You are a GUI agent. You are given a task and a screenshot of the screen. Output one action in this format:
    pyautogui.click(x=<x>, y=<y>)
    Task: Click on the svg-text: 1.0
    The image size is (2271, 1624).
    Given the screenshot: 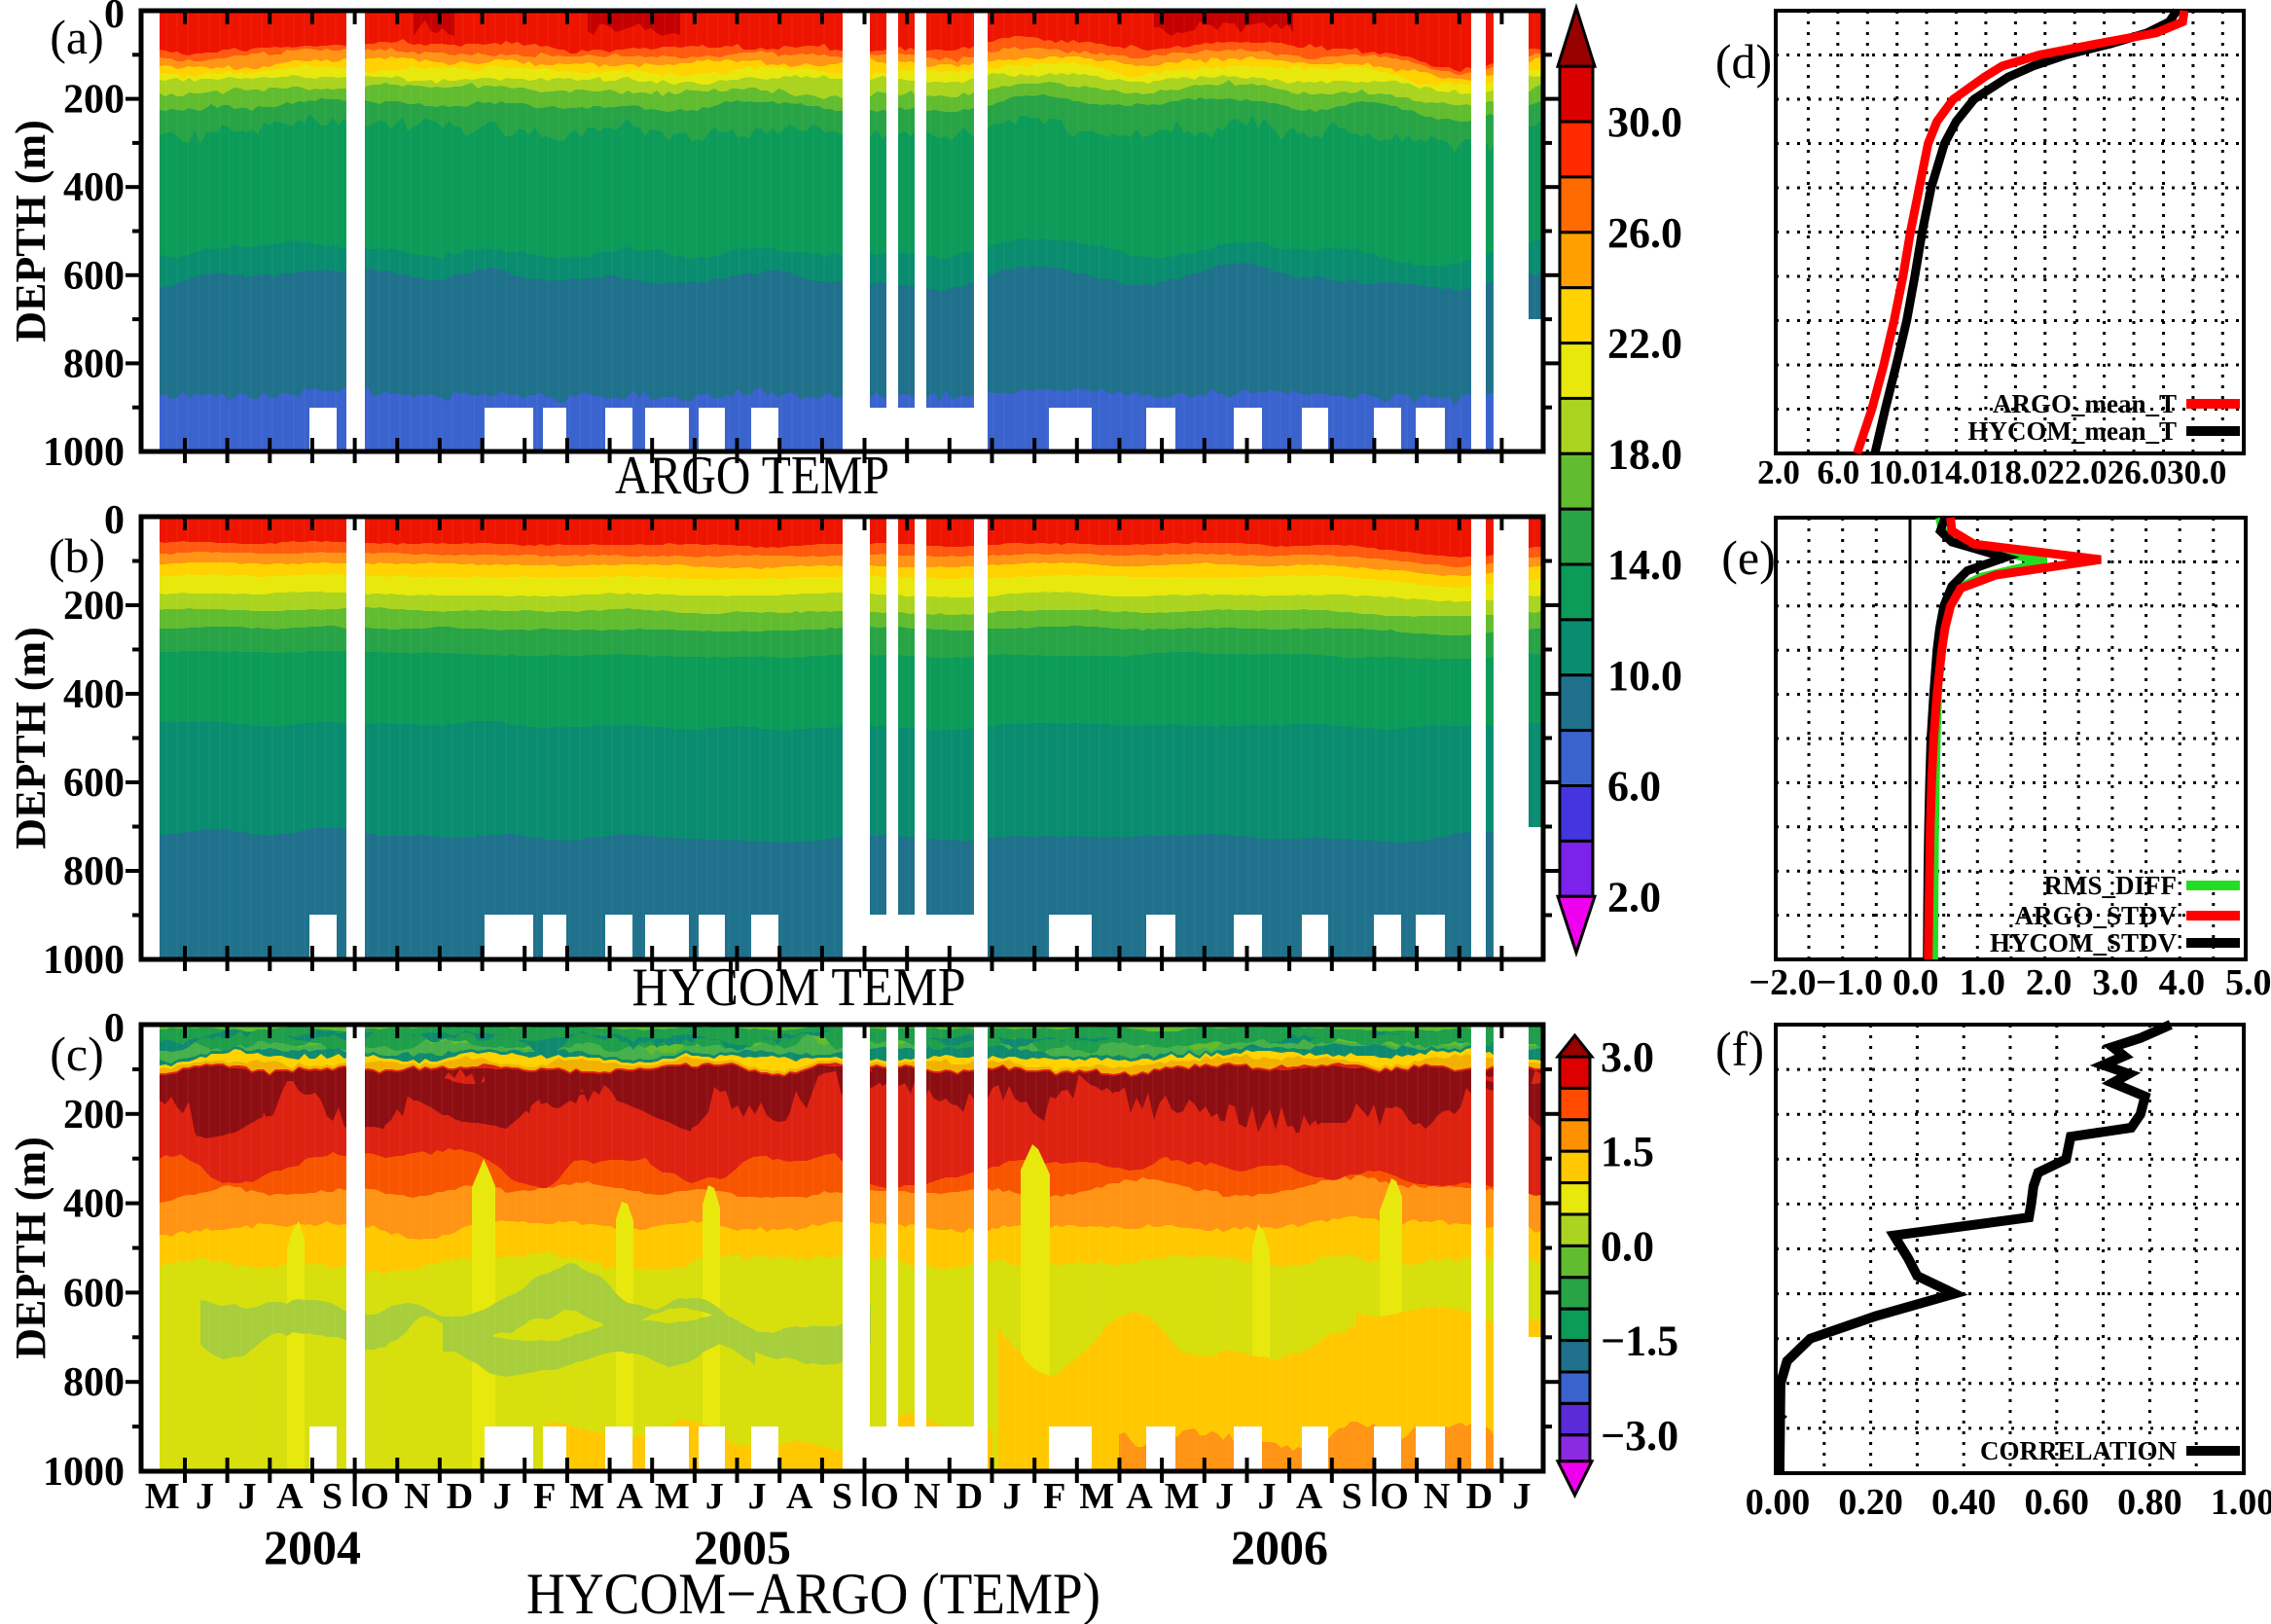 What is the action you would take?
    pyautogui.click(x=1982, y=982)
    